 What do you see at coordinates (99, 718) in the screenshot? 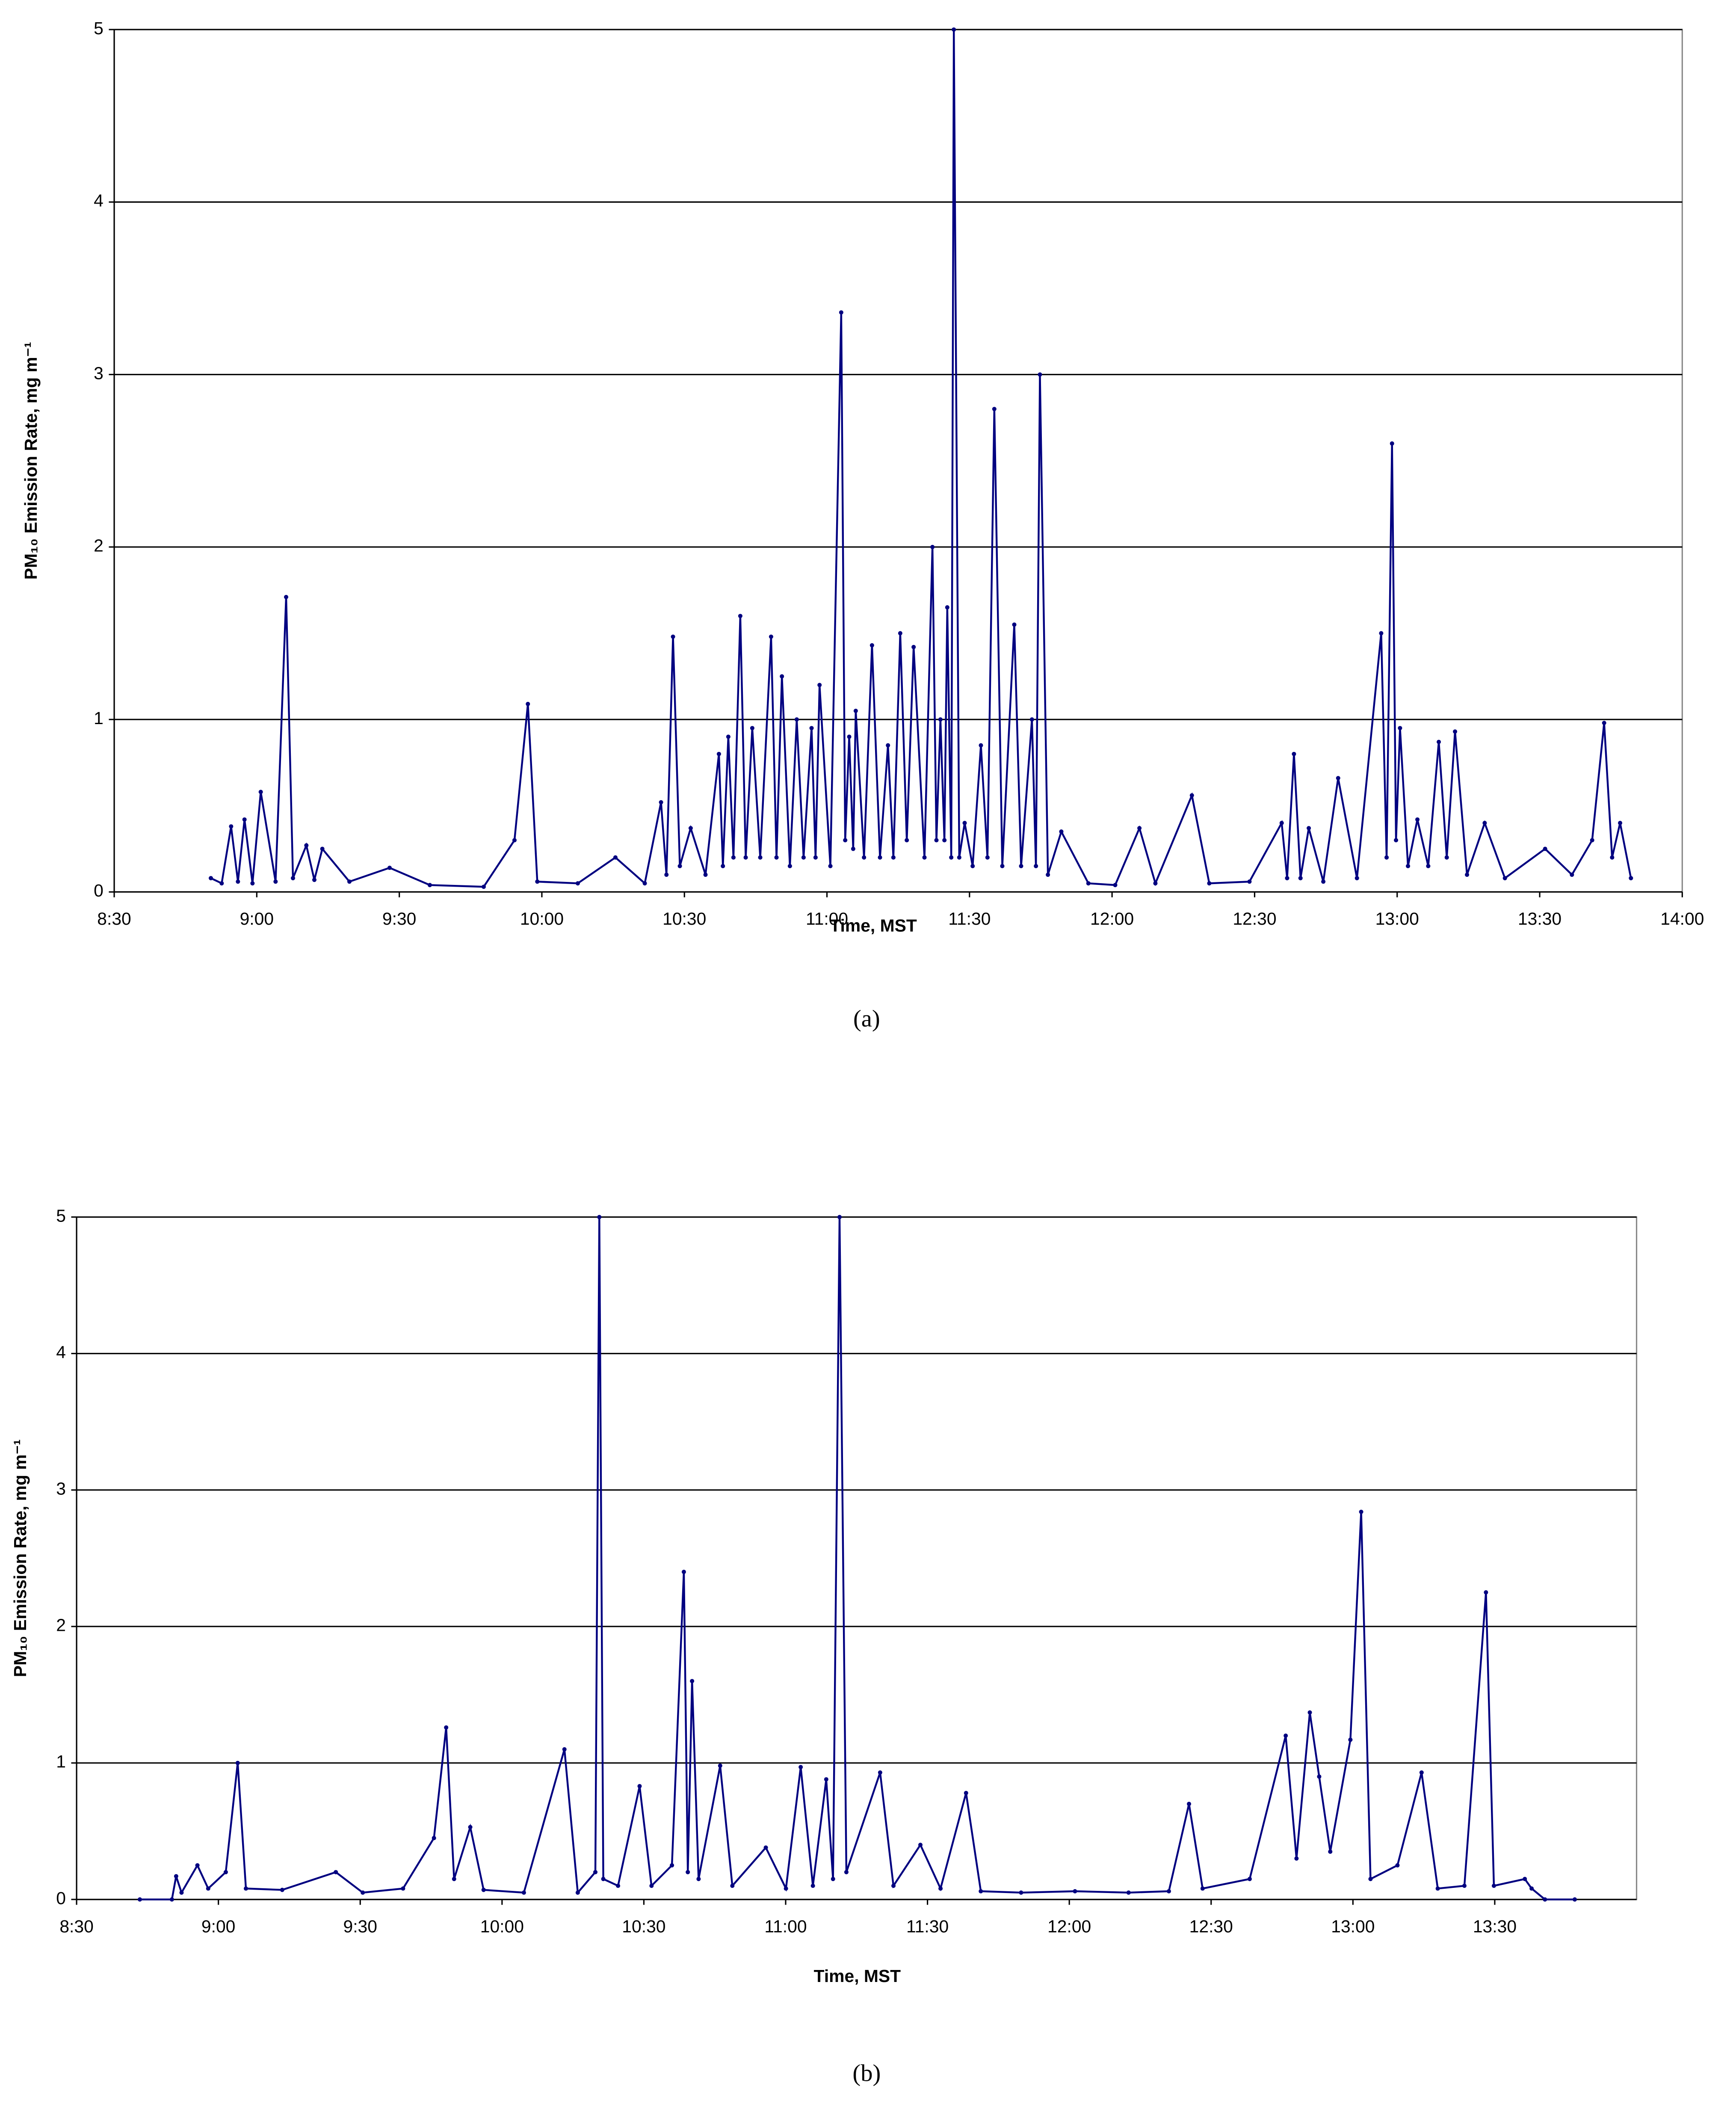
I see `y-tick-label: 1` at bounding box center [99, 718].